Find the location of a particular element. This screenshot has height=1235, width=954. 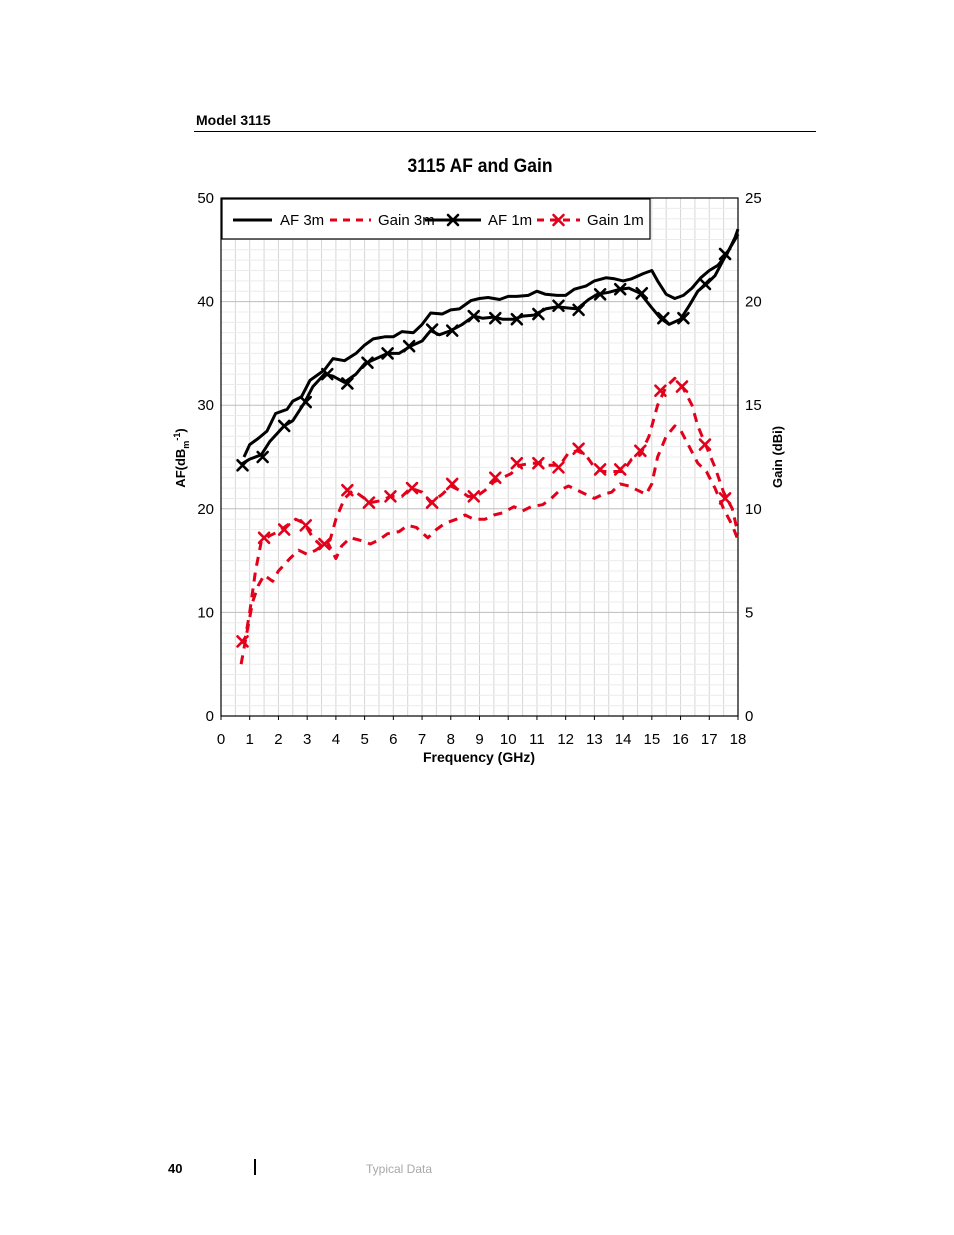

chart-title: 3115 AF and Gain is located at coordinates (479, 165).